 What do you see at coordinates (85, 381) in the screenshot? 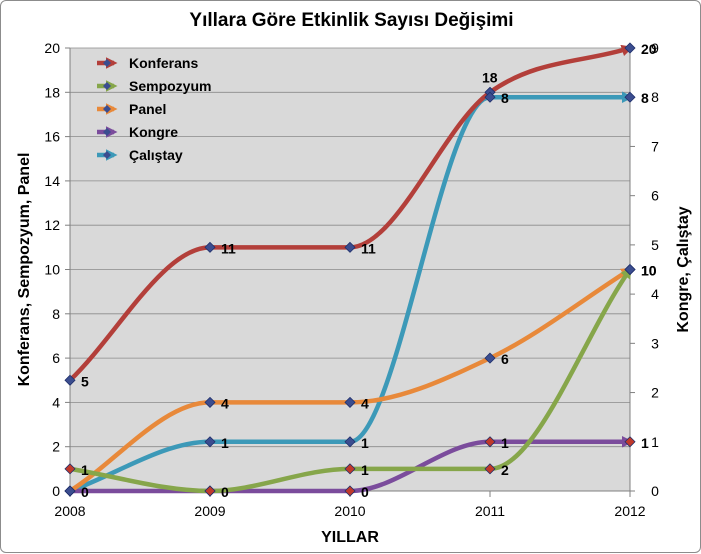
I see `data-label: 5` at bounding box center [85, 381].